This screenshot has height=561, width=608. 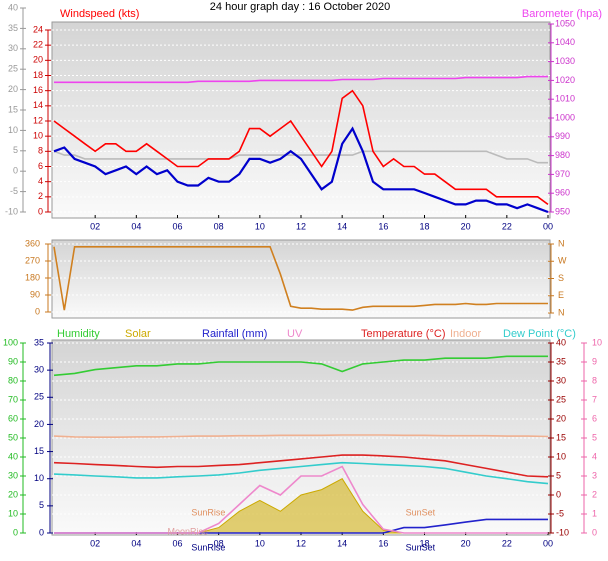 What do you see at coordinates (594, 475) in the screenshot?
I see `y-tick-label: 3` at bounding box center [594, 475].